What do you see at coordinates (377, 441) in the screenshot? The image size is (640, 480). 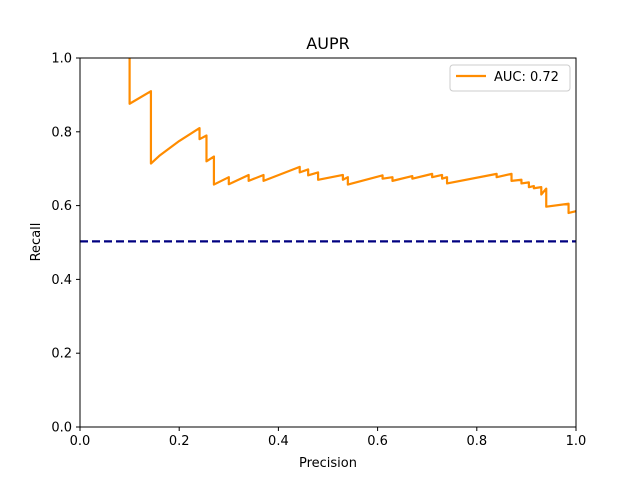 I see `x-tick-label: 0.6` at bounding box center [377, 441].